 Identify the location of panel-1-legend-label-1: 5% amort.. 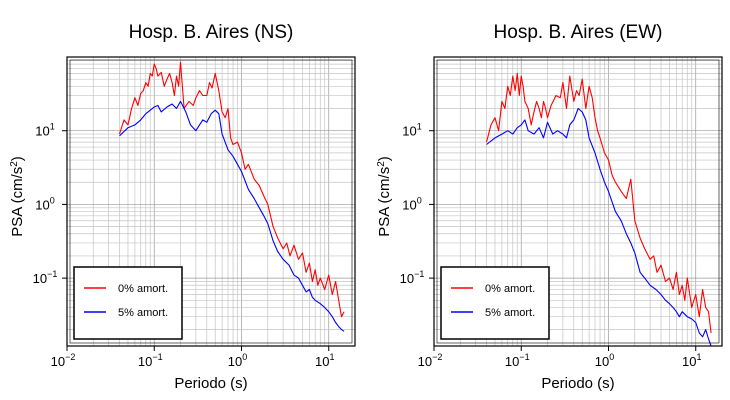
(510, 313).